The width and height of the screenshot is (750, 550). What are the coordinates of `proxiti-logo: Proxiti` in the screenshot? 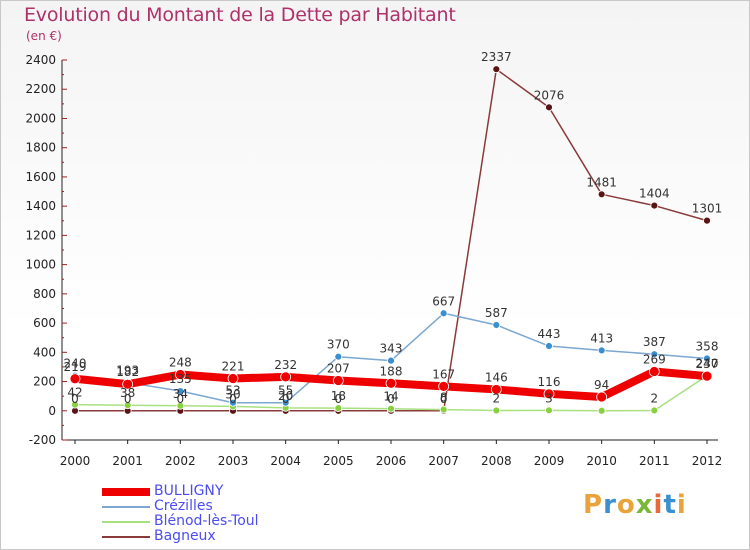 It's located at (635, 505).